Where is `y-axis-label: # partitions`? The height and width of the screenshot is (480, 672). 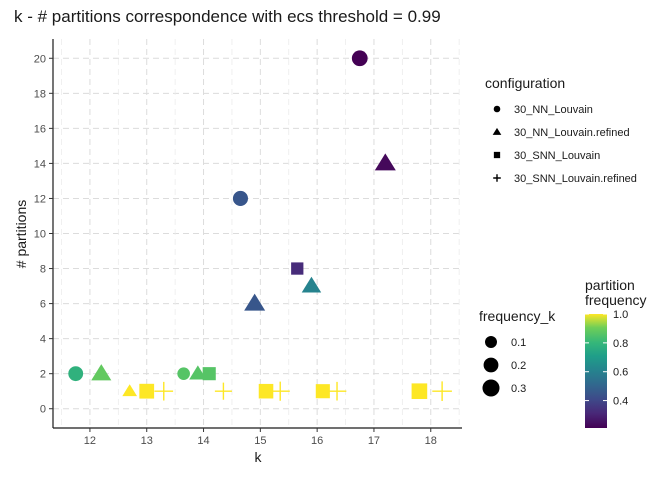
y-axis-label: # partitions is located at coordinates (21, 234).